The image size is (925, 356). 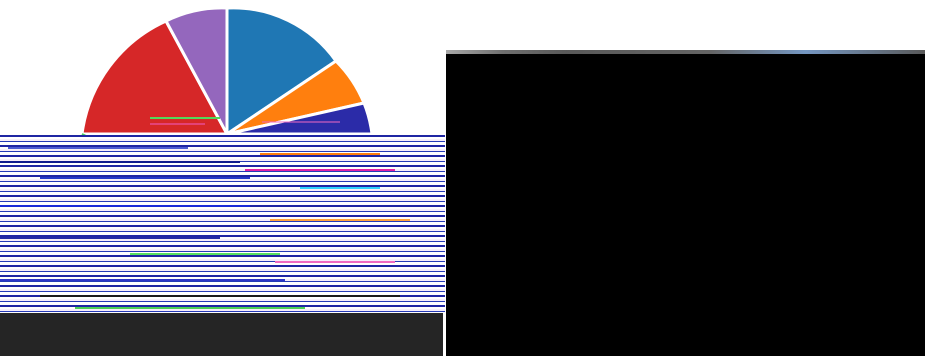 What do you see at coordinates (300, 118) in the screenshot?
I see `pie-slice-navy` at bounding box center [300, 118].